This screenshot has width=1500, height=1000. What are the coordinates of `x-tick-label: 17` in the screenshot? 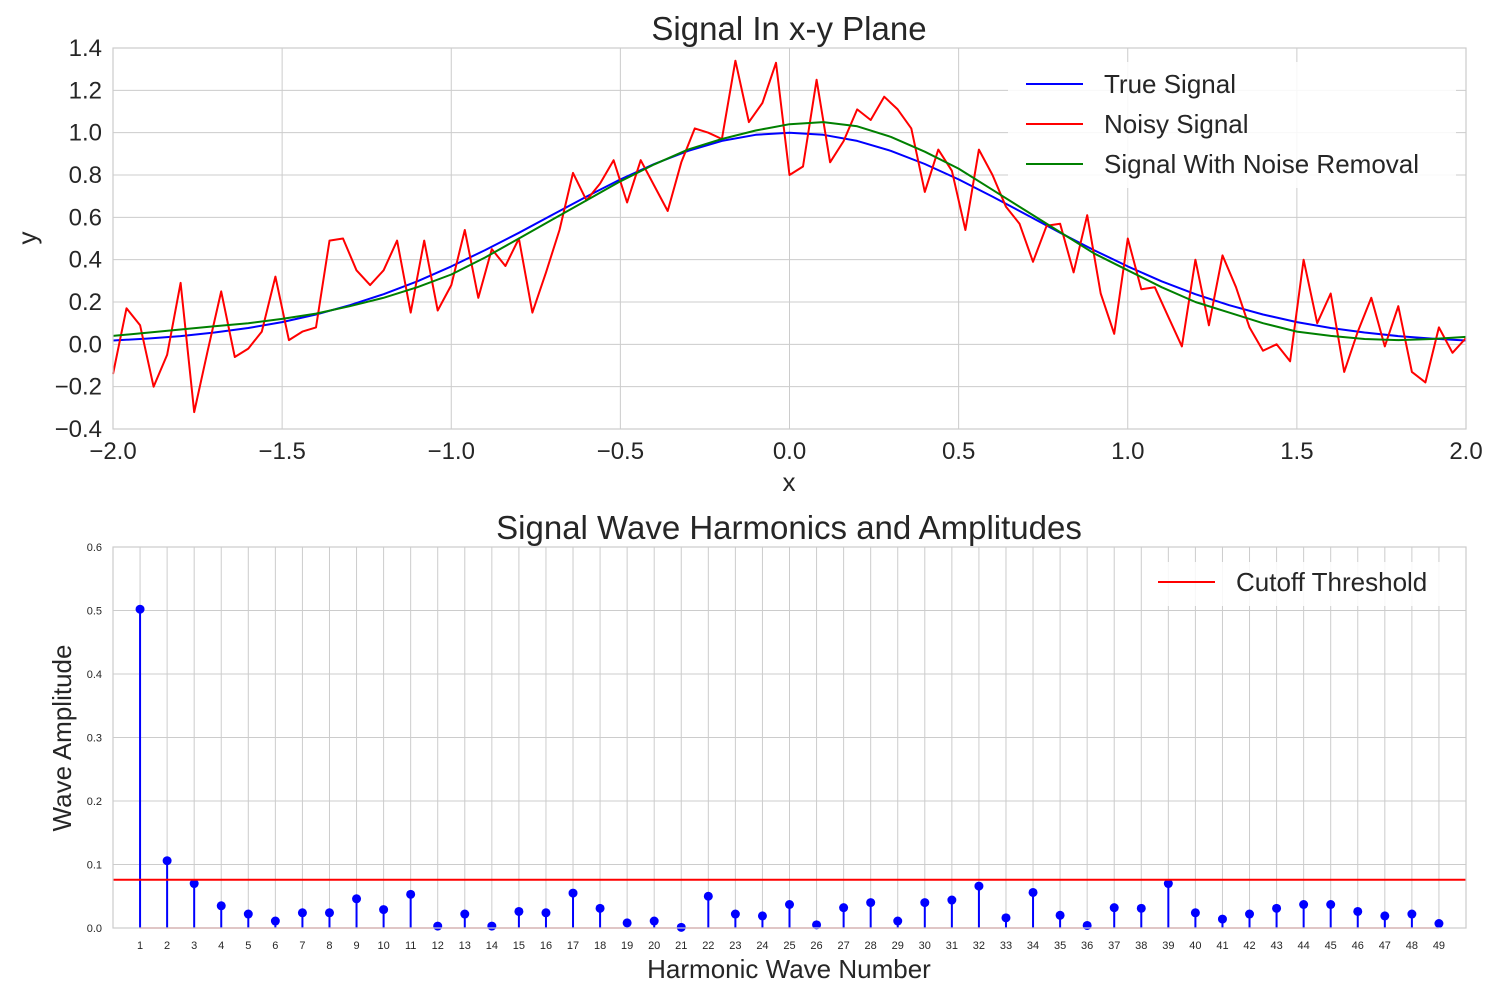 It's located at (573, 946).